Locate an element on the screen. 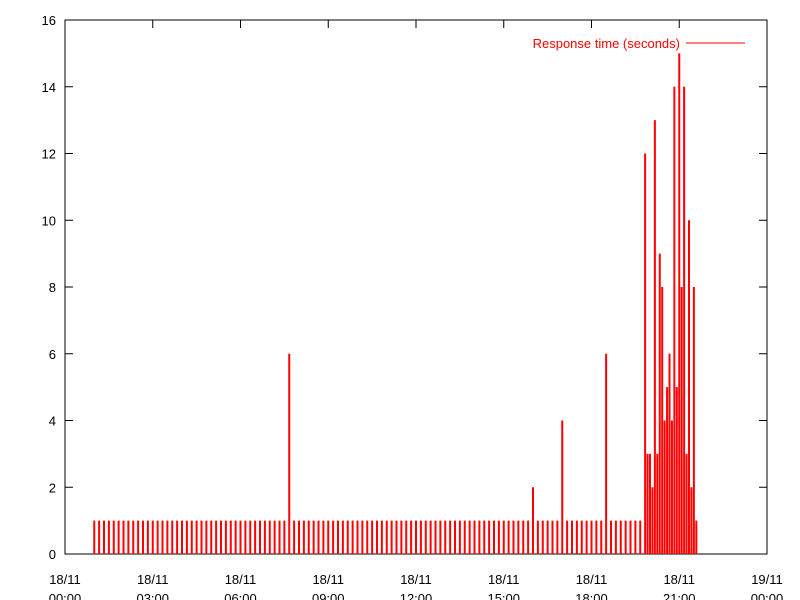 Image resolution: width=800 pixels, height=600 pixels. x-tick-label: 18/11 12:00 is located at coordinates (416, 586).